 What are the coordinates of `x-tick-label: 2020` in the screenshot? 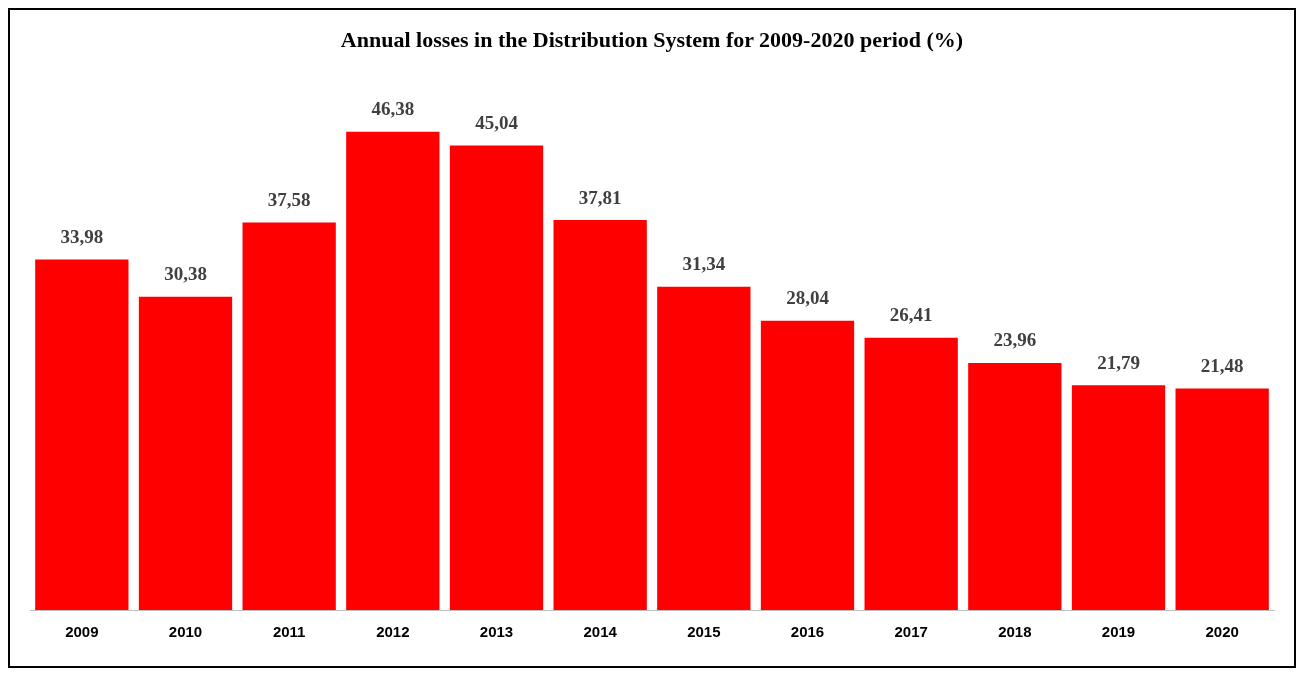 It's located at (1222, 632).